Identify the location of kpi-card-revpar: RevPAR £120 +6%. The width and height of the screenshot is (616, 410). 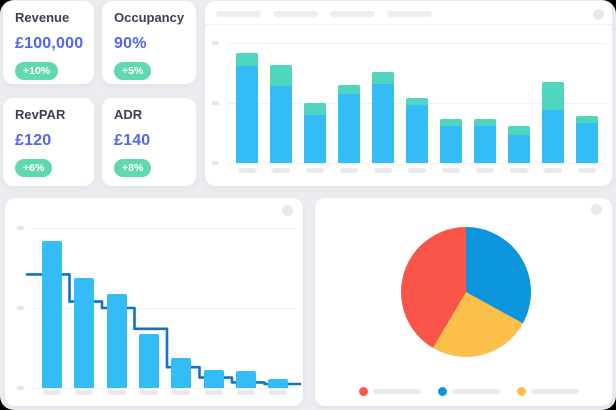
(48, 142).